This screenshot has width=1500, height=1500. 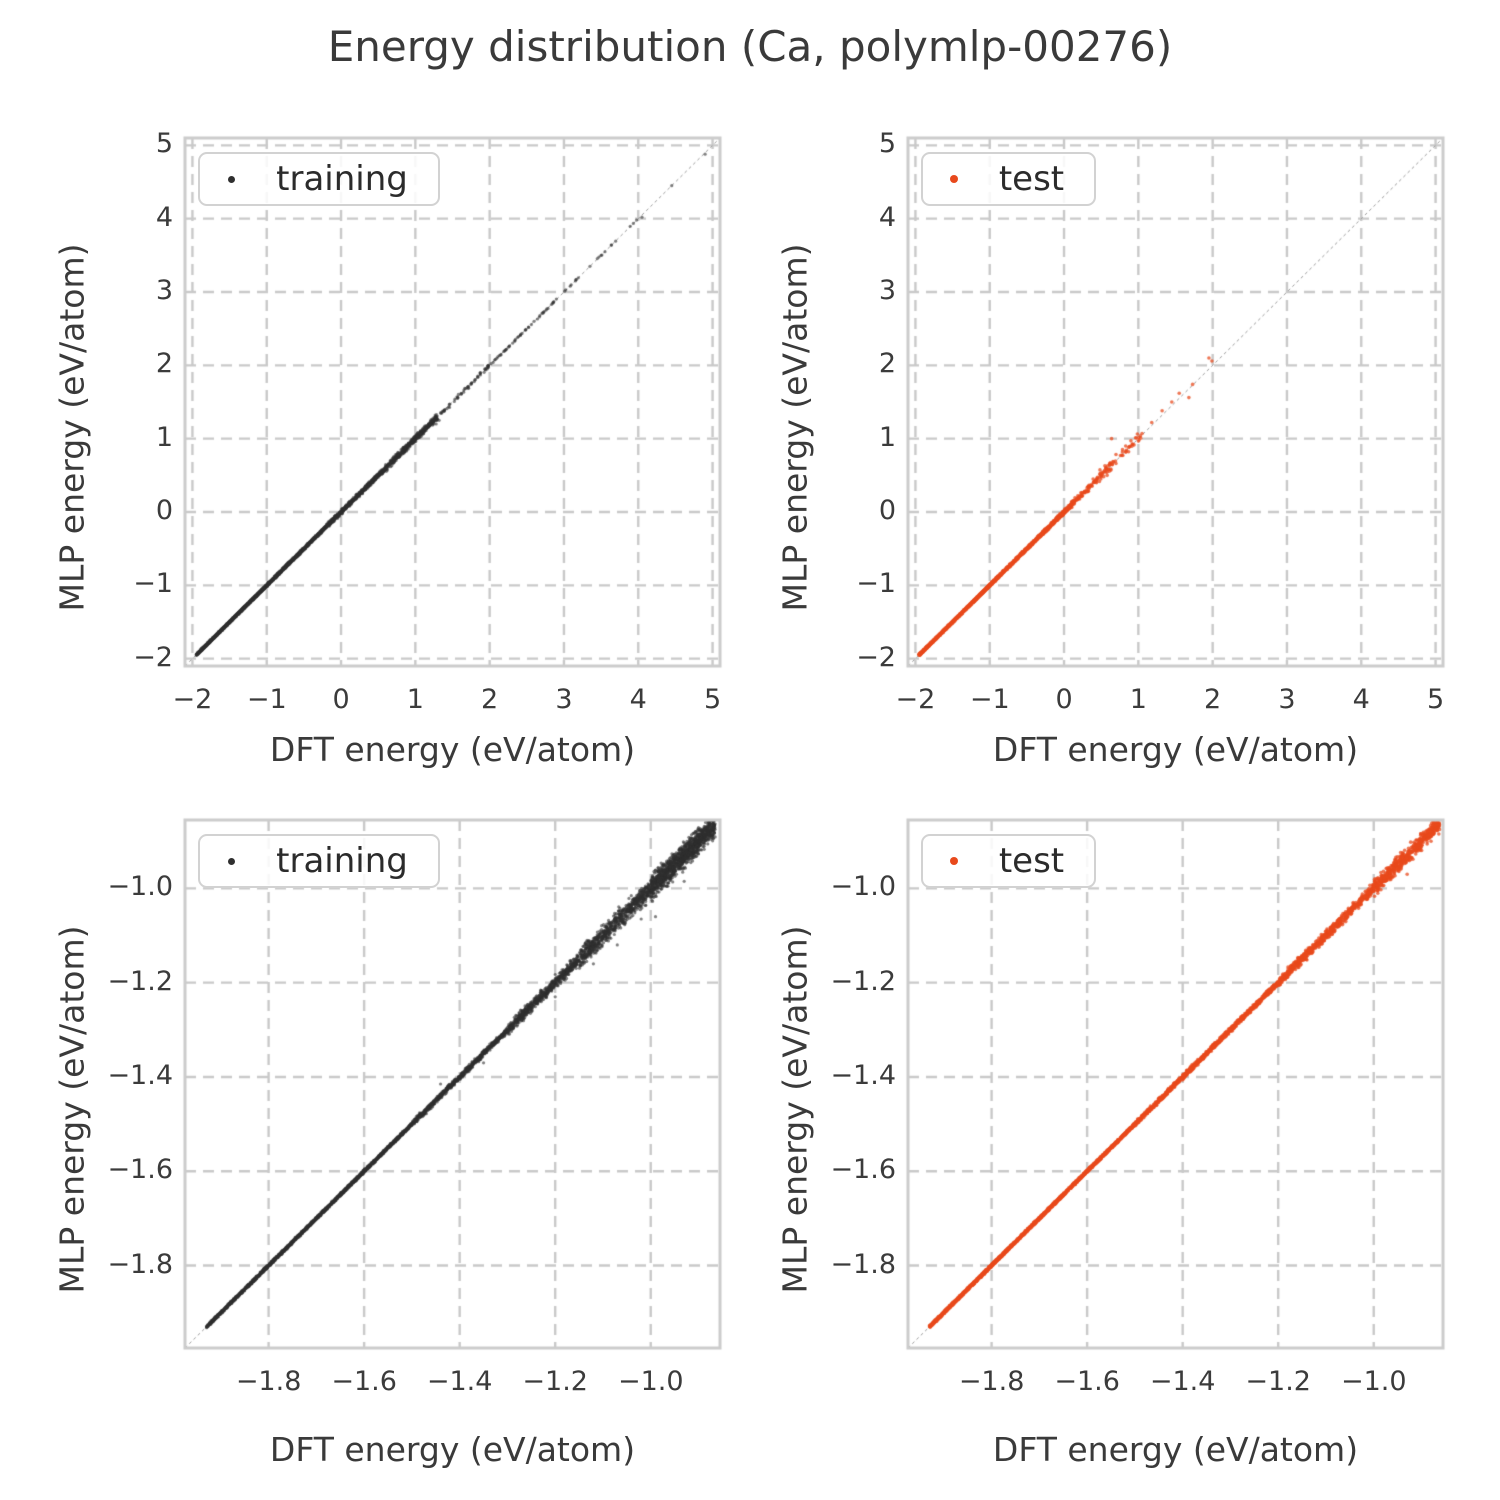 I want to click on figure-title: Energy distribution (Ca, polymlp-00276), so click(x=750, y=46).